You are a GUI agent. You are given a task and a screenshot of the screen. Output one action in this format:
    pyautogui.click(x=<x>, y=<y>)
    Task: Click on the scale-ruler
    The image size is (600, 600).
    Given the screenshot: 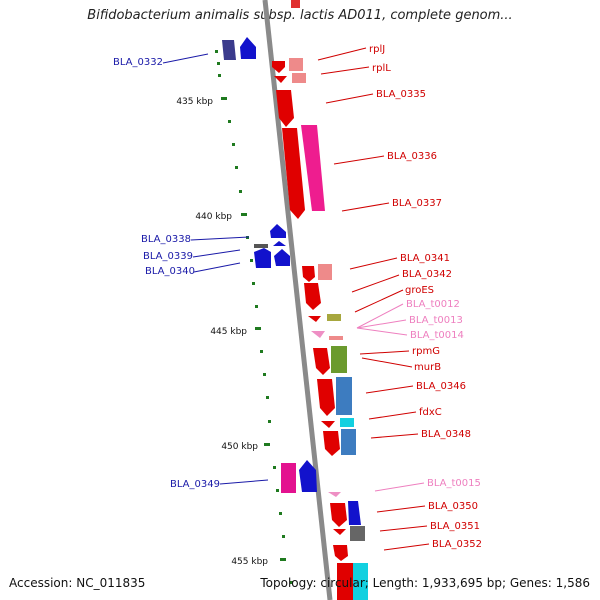 What is the action you would take?
    pyautogui.click(x=254, y=317)
    